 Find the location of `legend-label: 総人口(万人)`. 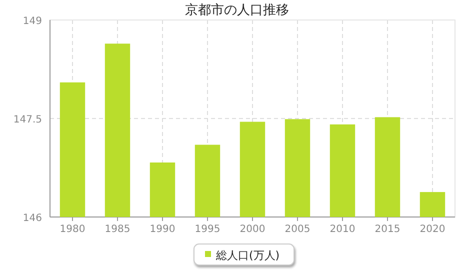

legend-label: 総人口(万人) is located at coordinates (247, 255).